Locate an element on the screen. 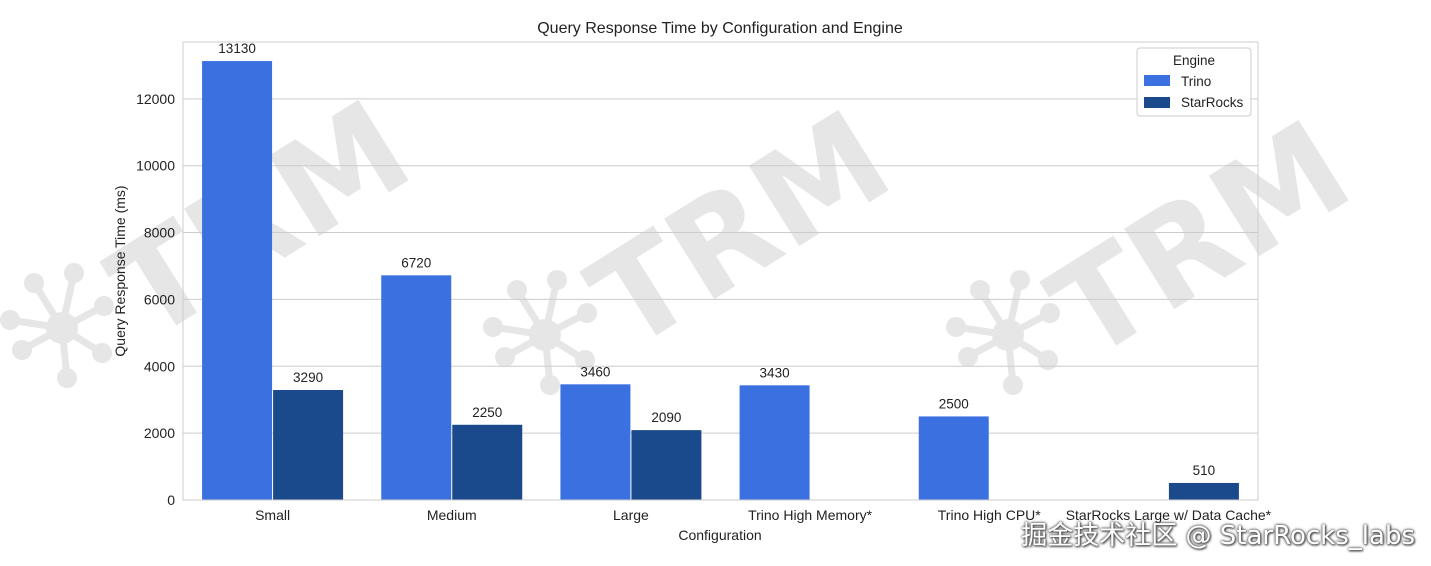  data-label: 2250 is located at coordinates (487, 412).